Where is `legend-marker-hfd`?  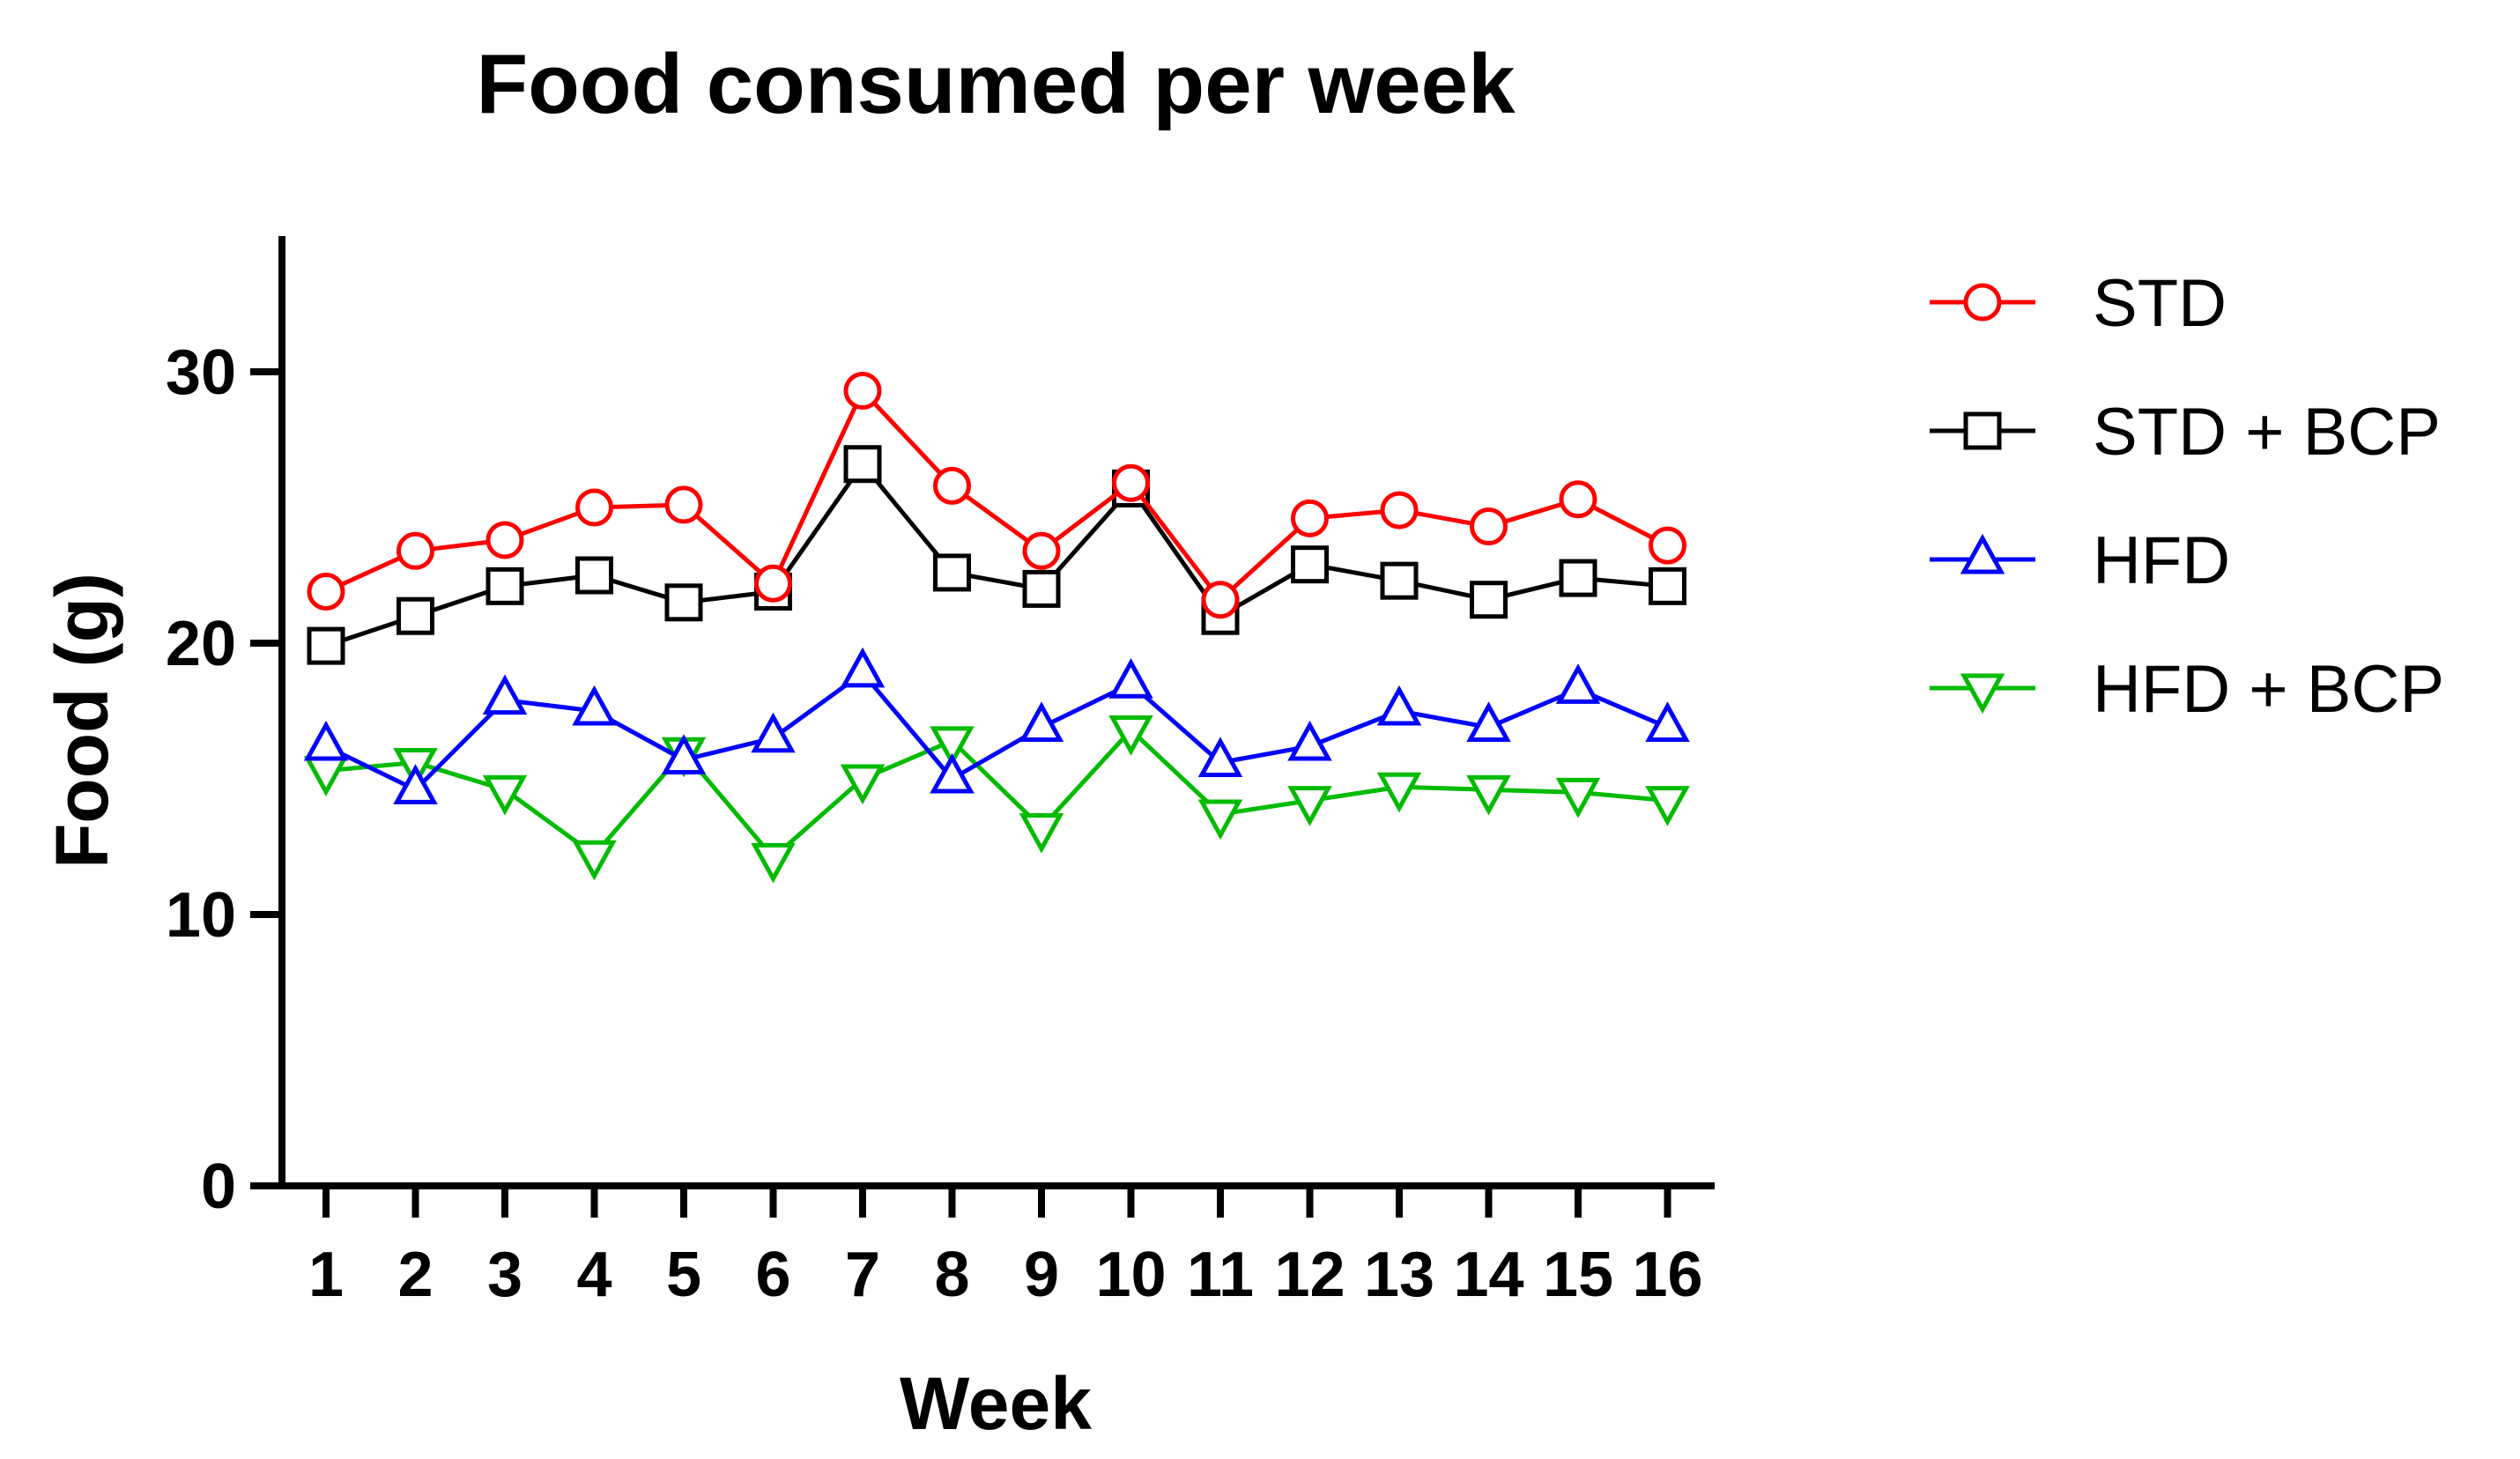 legend-marker-hfd is located at coordinates (1982, 554).